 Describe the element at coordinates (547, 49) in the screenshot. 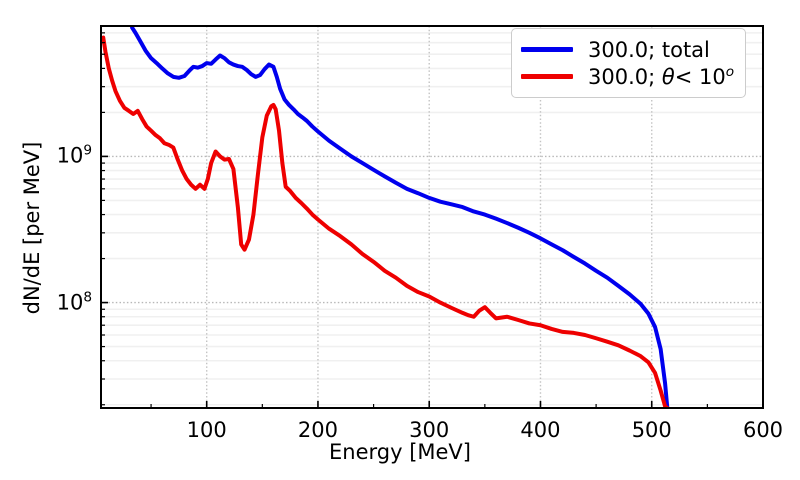

I see `legend-swatch-total` at that location.